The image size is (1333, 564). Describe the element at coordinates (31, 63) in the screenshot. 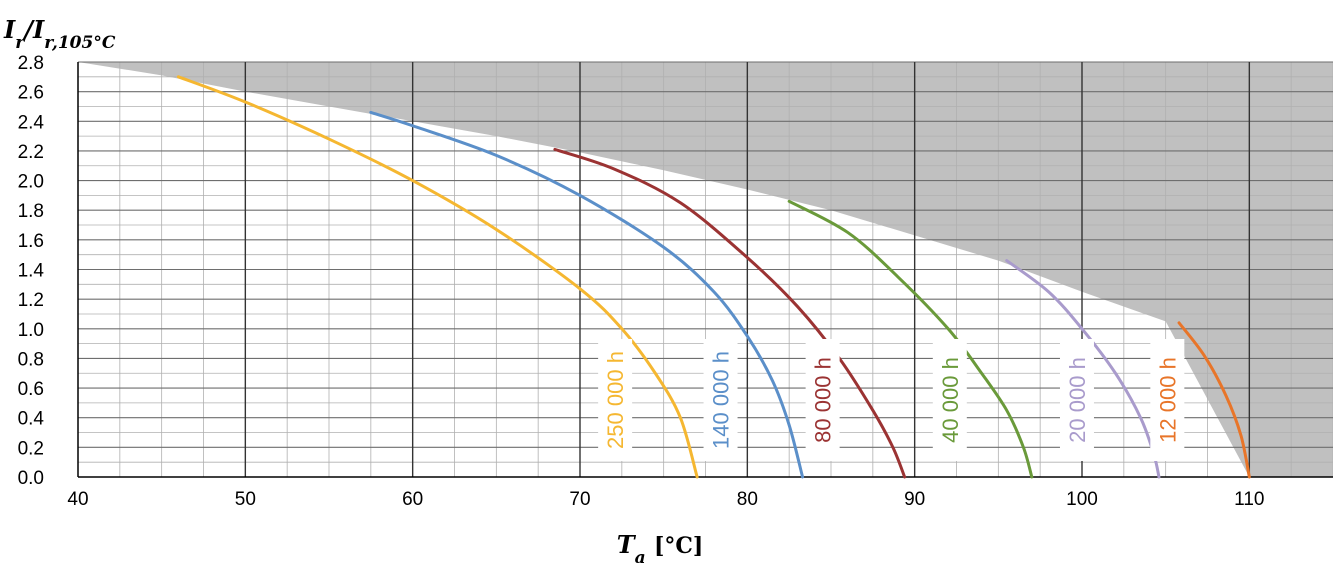

I see `y-tick-label: 2.8` at that location.